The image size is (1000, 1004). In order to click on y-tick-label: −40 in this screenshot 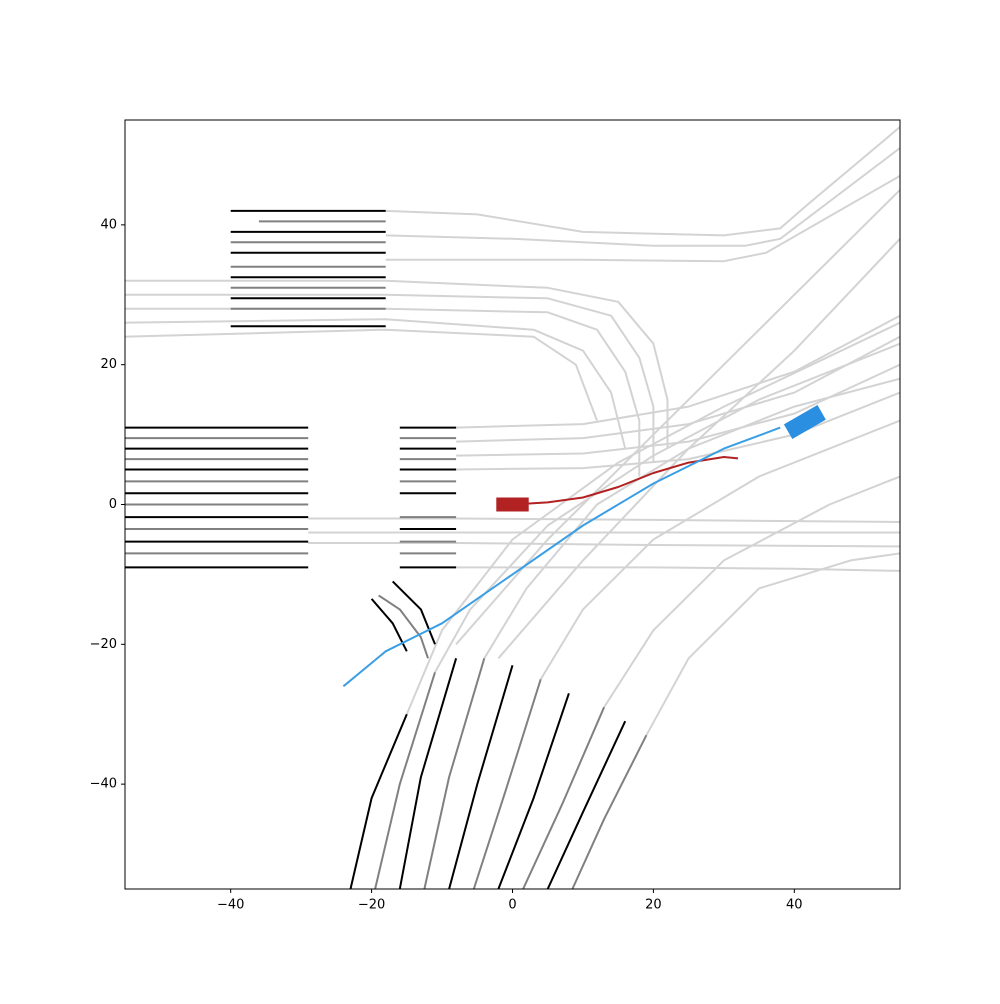, I will do `click(103, 784)`.